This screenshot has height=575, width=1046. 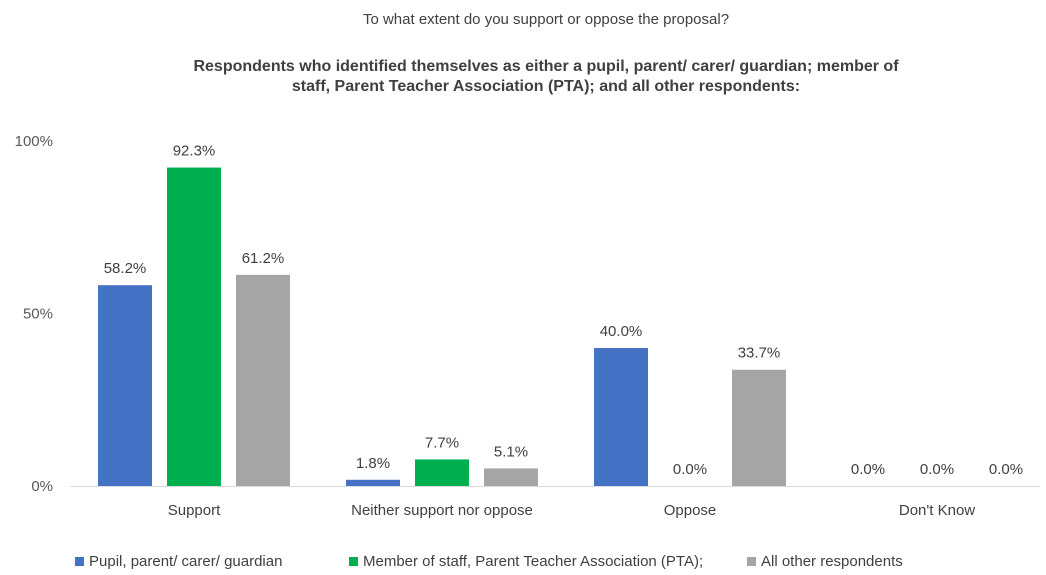 I want to click on data-label: 5.1%, so click(x=511, y=451).